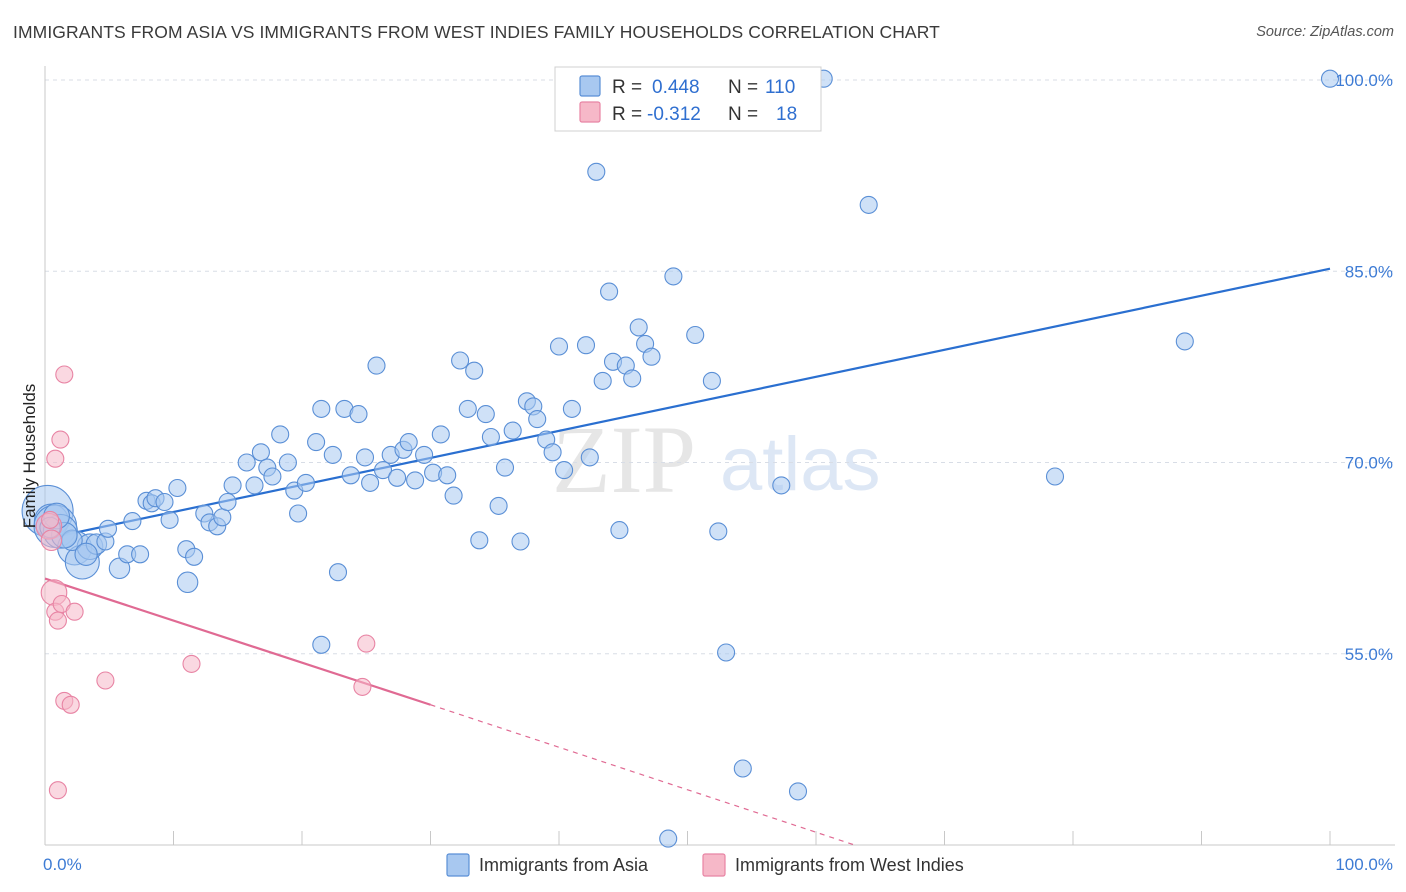 The width and height of the screenshot is (1406, 892). Describe the element at coordinates (743, 87) in the screenshot. I see `legend-n-label-asia: N =` at that location.